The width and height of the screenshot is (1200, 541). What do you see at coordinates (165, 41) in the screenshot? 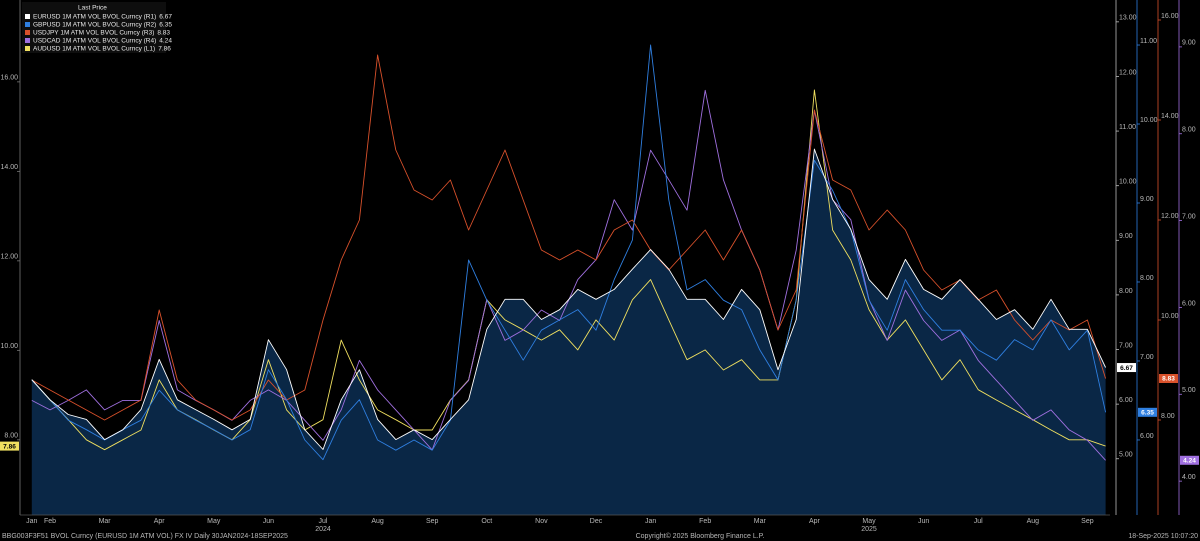
I see `legend-value: 4.24` at bounding box center [165, 41].